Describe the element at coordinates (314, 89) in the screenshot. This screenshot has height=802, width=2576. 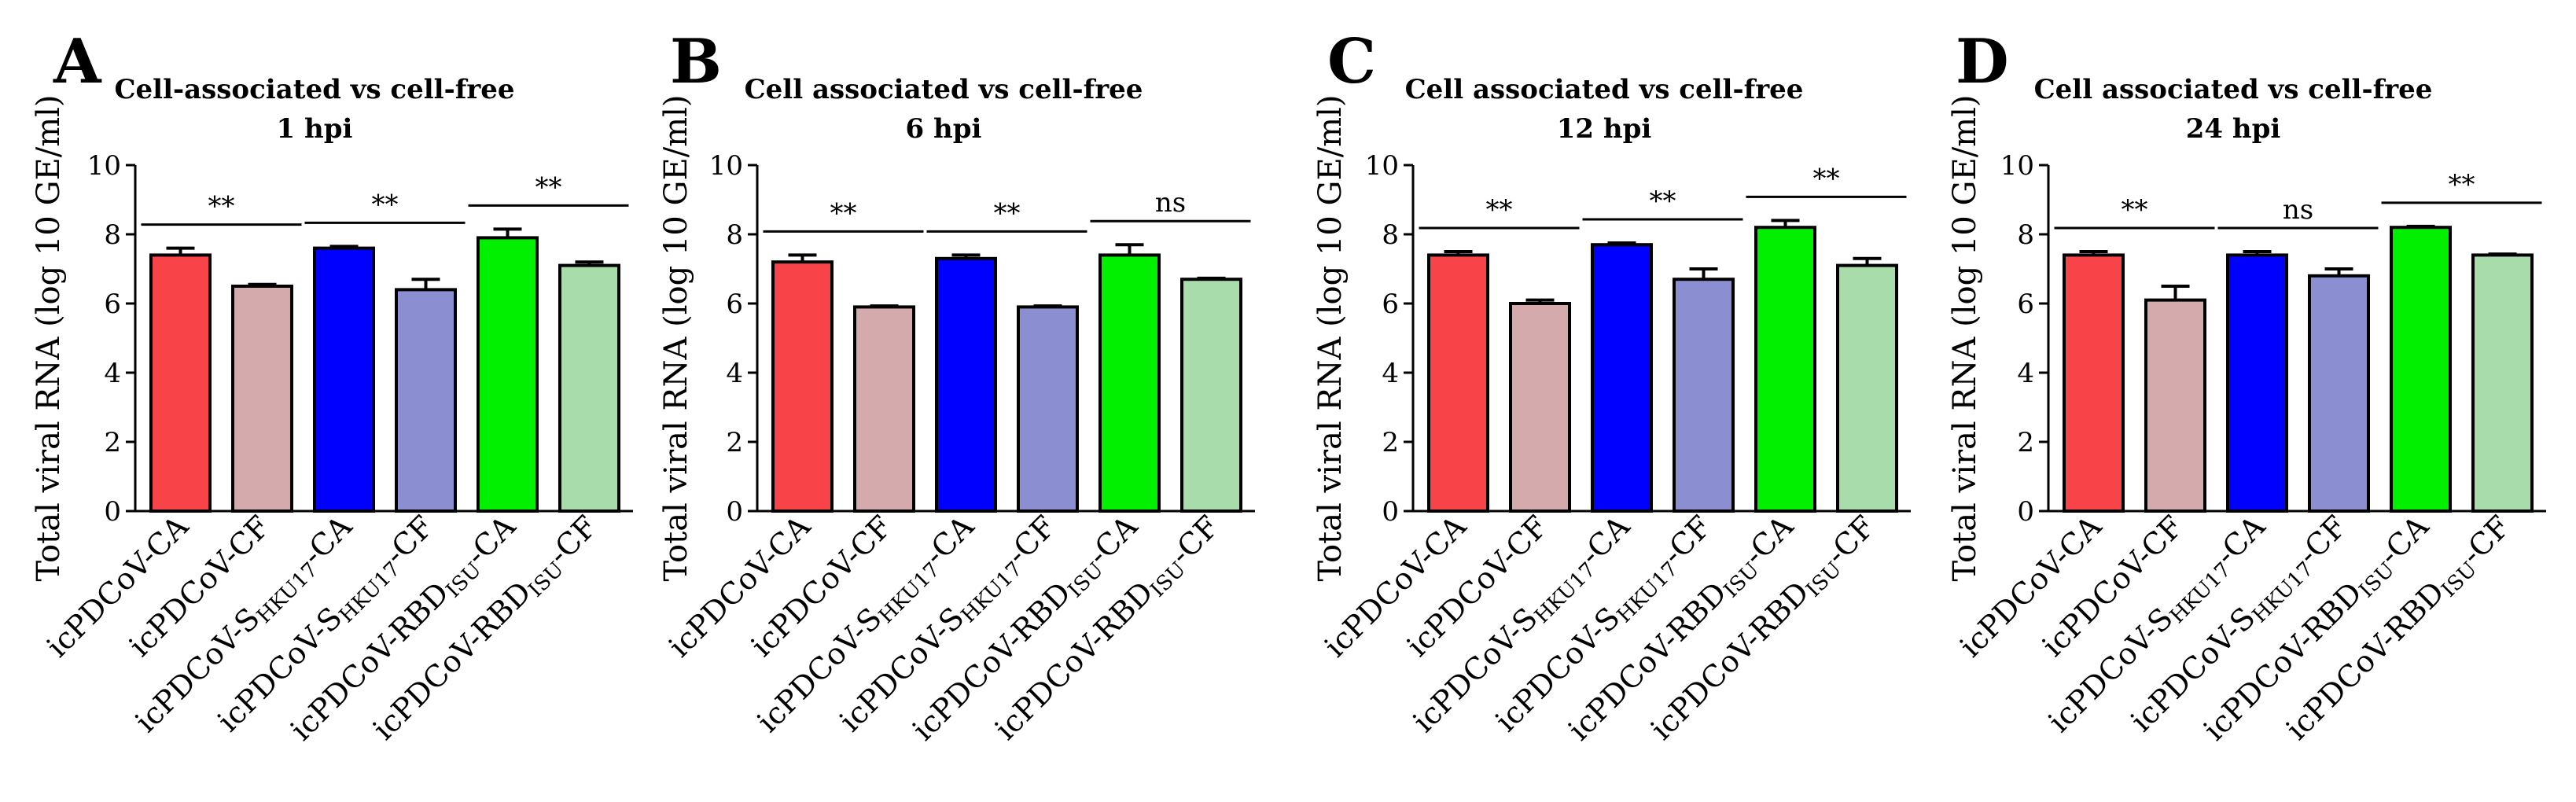
I see `chart-title-line: Cell-associated vs cell-free` at that location.